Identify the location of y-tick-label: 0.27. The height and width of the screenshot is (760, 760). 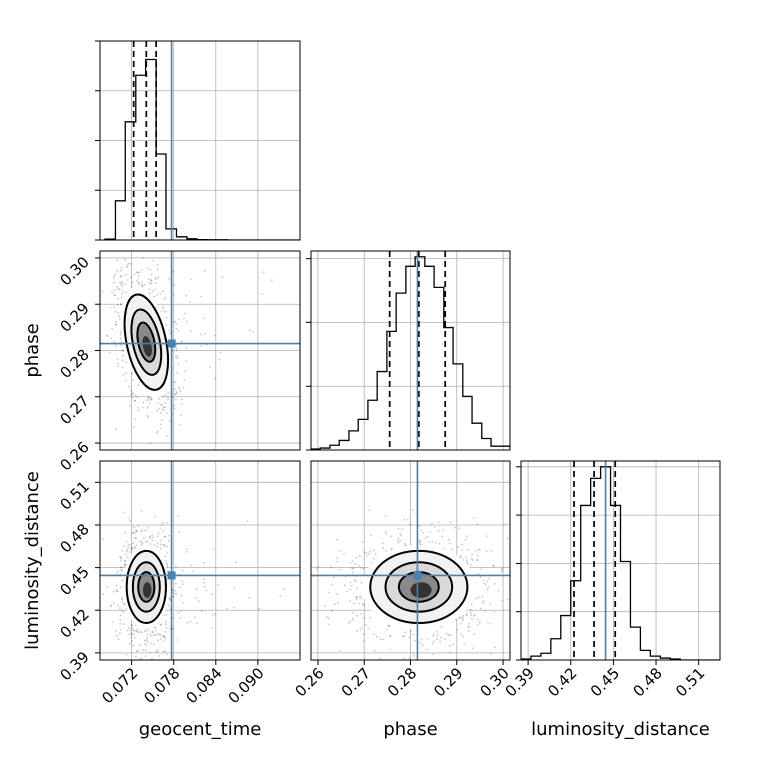
(74, 410).